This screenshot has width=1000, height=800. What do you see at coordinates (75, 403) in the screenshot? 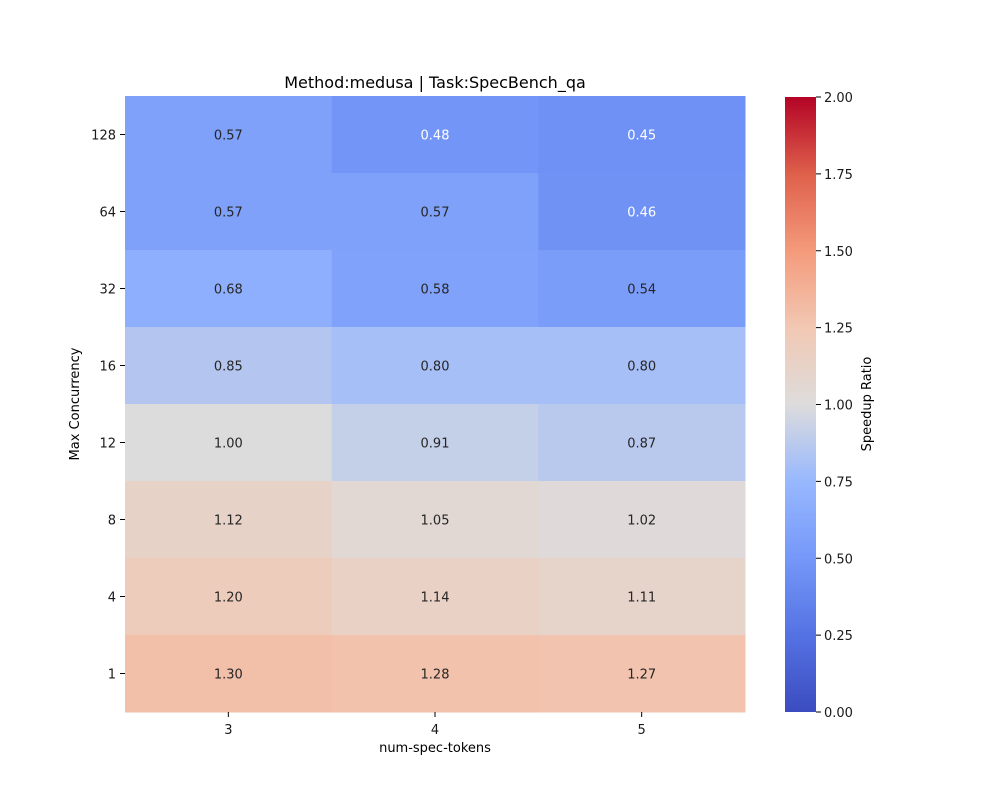
I see `y-axis-label: Max Concurrency` at bounding box center [75, 403].